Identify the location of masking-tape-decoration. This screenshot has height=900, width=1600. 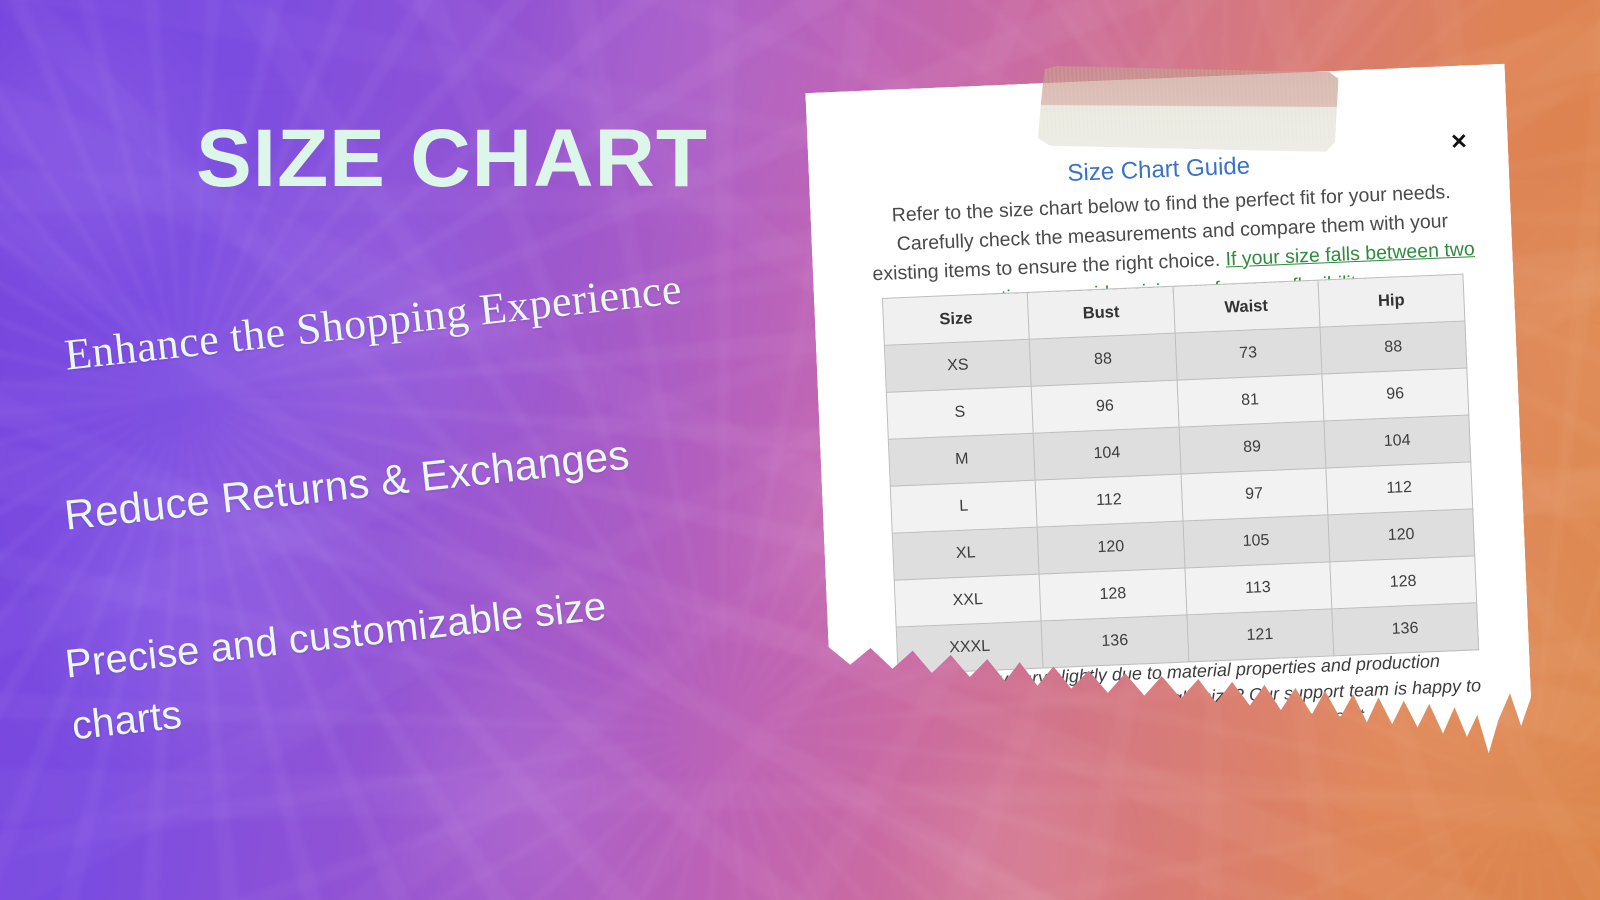
(1188, 109).